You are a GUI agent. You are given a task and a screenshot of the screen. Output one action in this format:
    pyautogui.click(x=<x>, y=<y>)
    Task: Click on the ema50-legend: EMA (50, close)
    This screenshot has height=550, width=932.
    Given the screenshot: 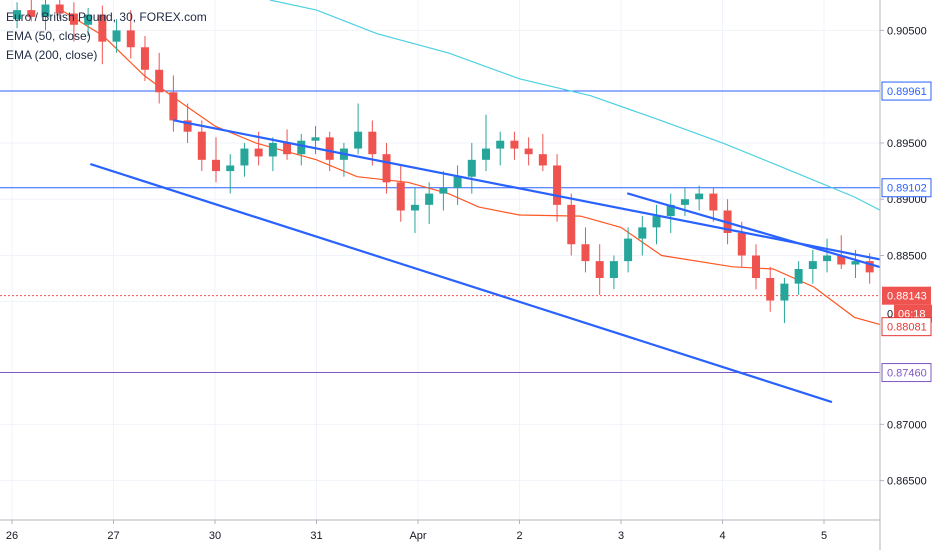 What is the action you would take?
    pyautogui.click(x=48, y=36)
    